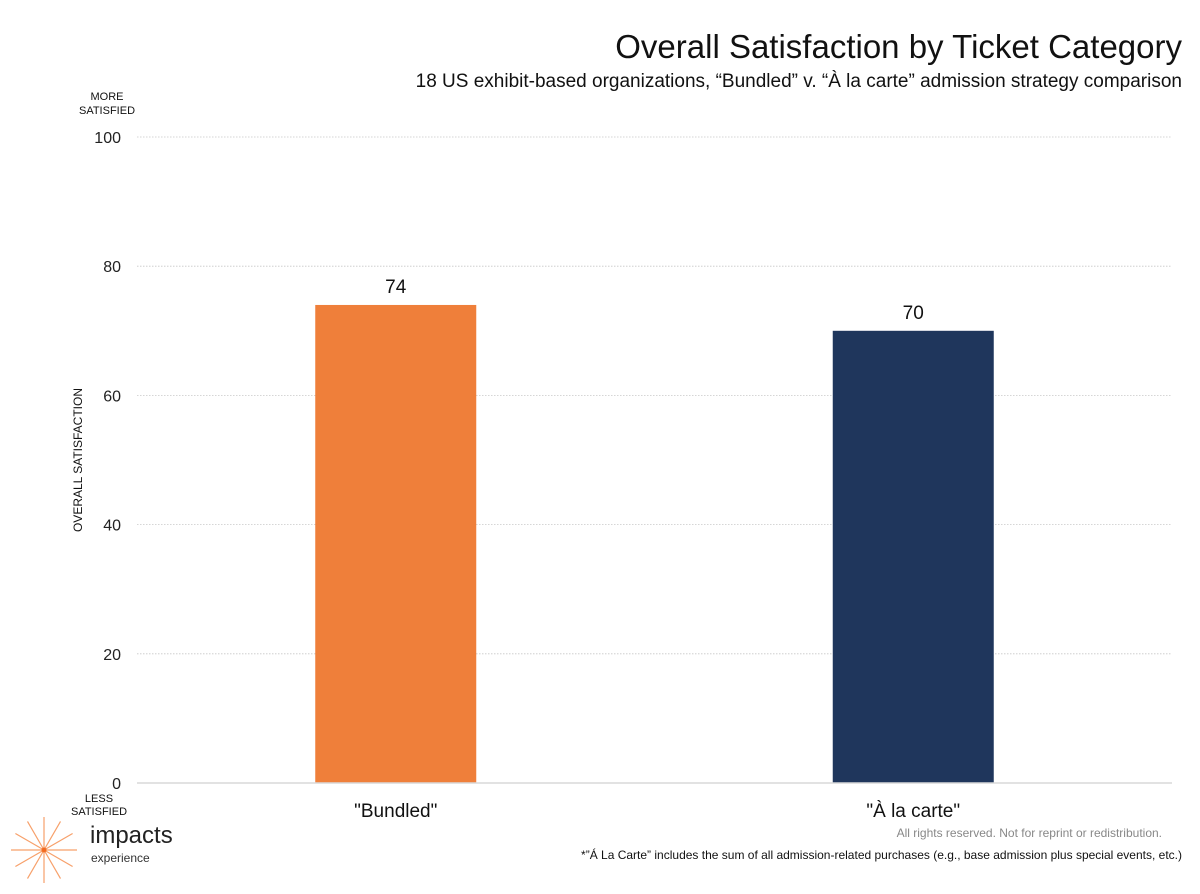 Image resolution: width=1200 pixels, height=894 pixels. I want to click on data-label: 70, so click(913, 313).